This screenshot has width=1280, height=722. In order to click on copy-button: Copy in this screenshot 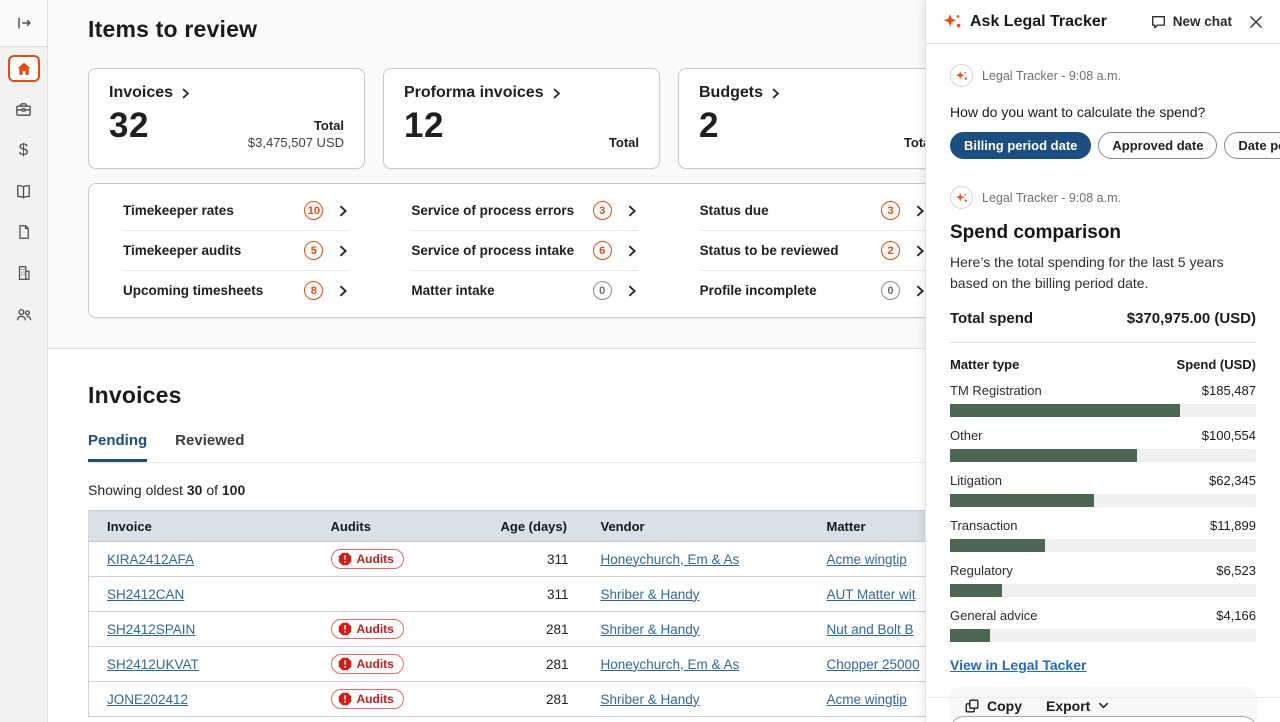, I will do `click(993, 706)`.